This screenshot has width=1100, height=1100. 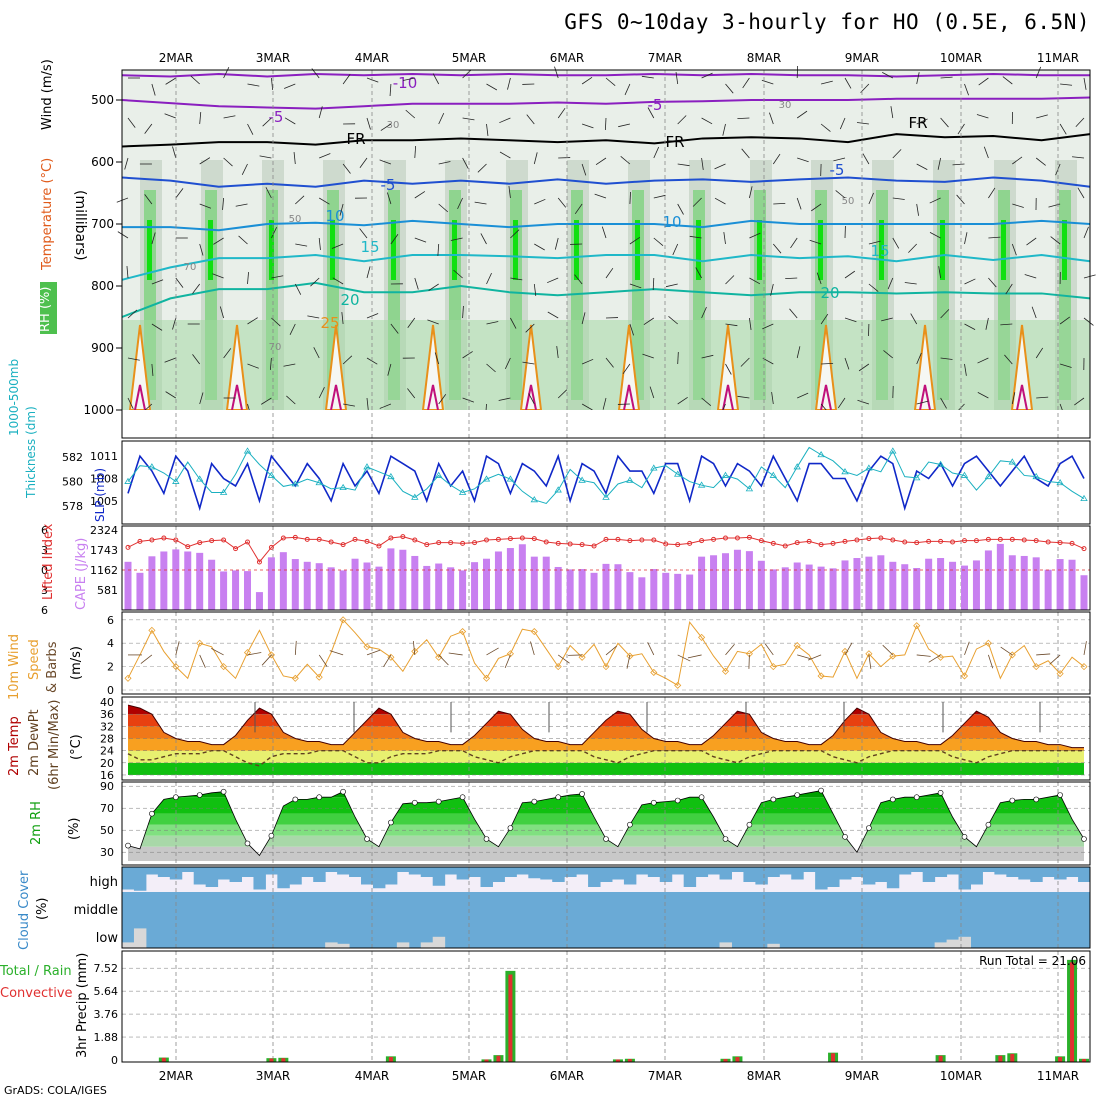 What do you see at coordinates (31, 452) in the screenshot?
I see `ylabel-thickness-2: Thickness (dm)` at bounding box center [31, 452].